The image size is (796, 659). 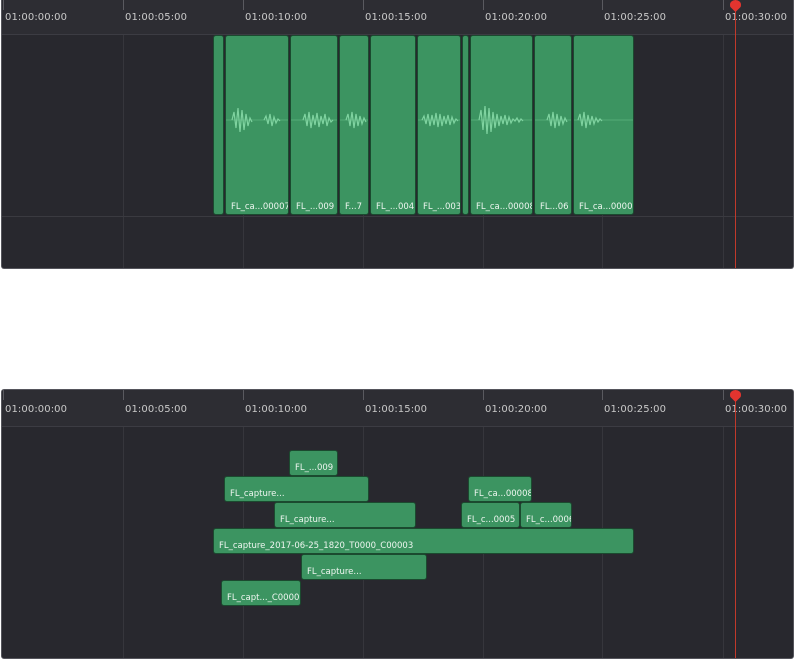 What do you see at coordinates (442, 207) in the screenshot?
I see `clip-label: FL_...003` at bounding box center [442, 207].